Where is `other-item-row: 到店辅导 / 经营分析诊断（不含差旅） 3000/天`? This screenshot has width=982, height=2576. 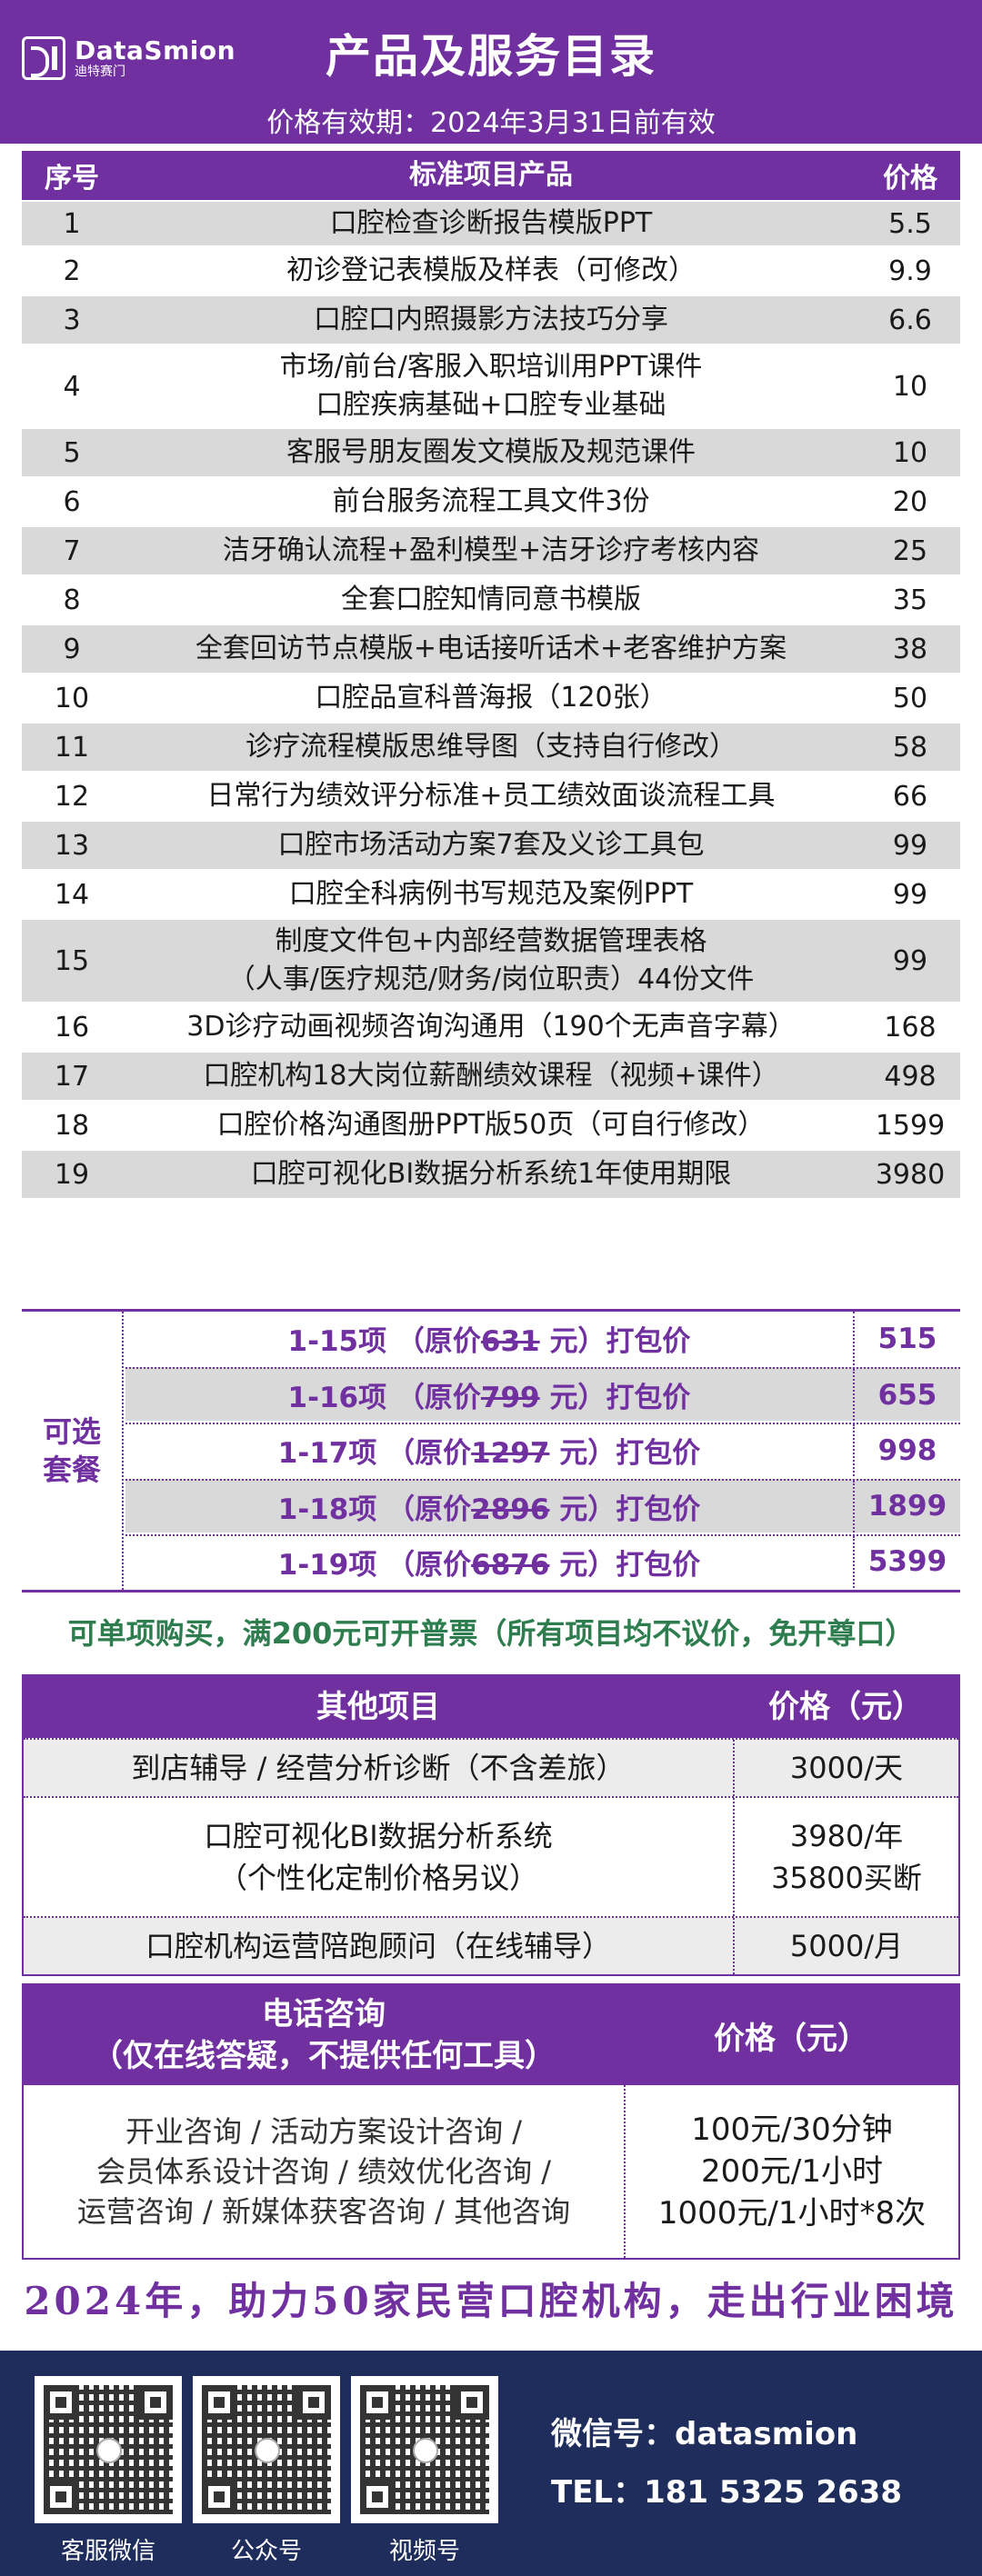 other-item-row: 到店辅导 / 经营分析诊断（不含差旅） 3000/天 is located at coordinates (491, 1767).